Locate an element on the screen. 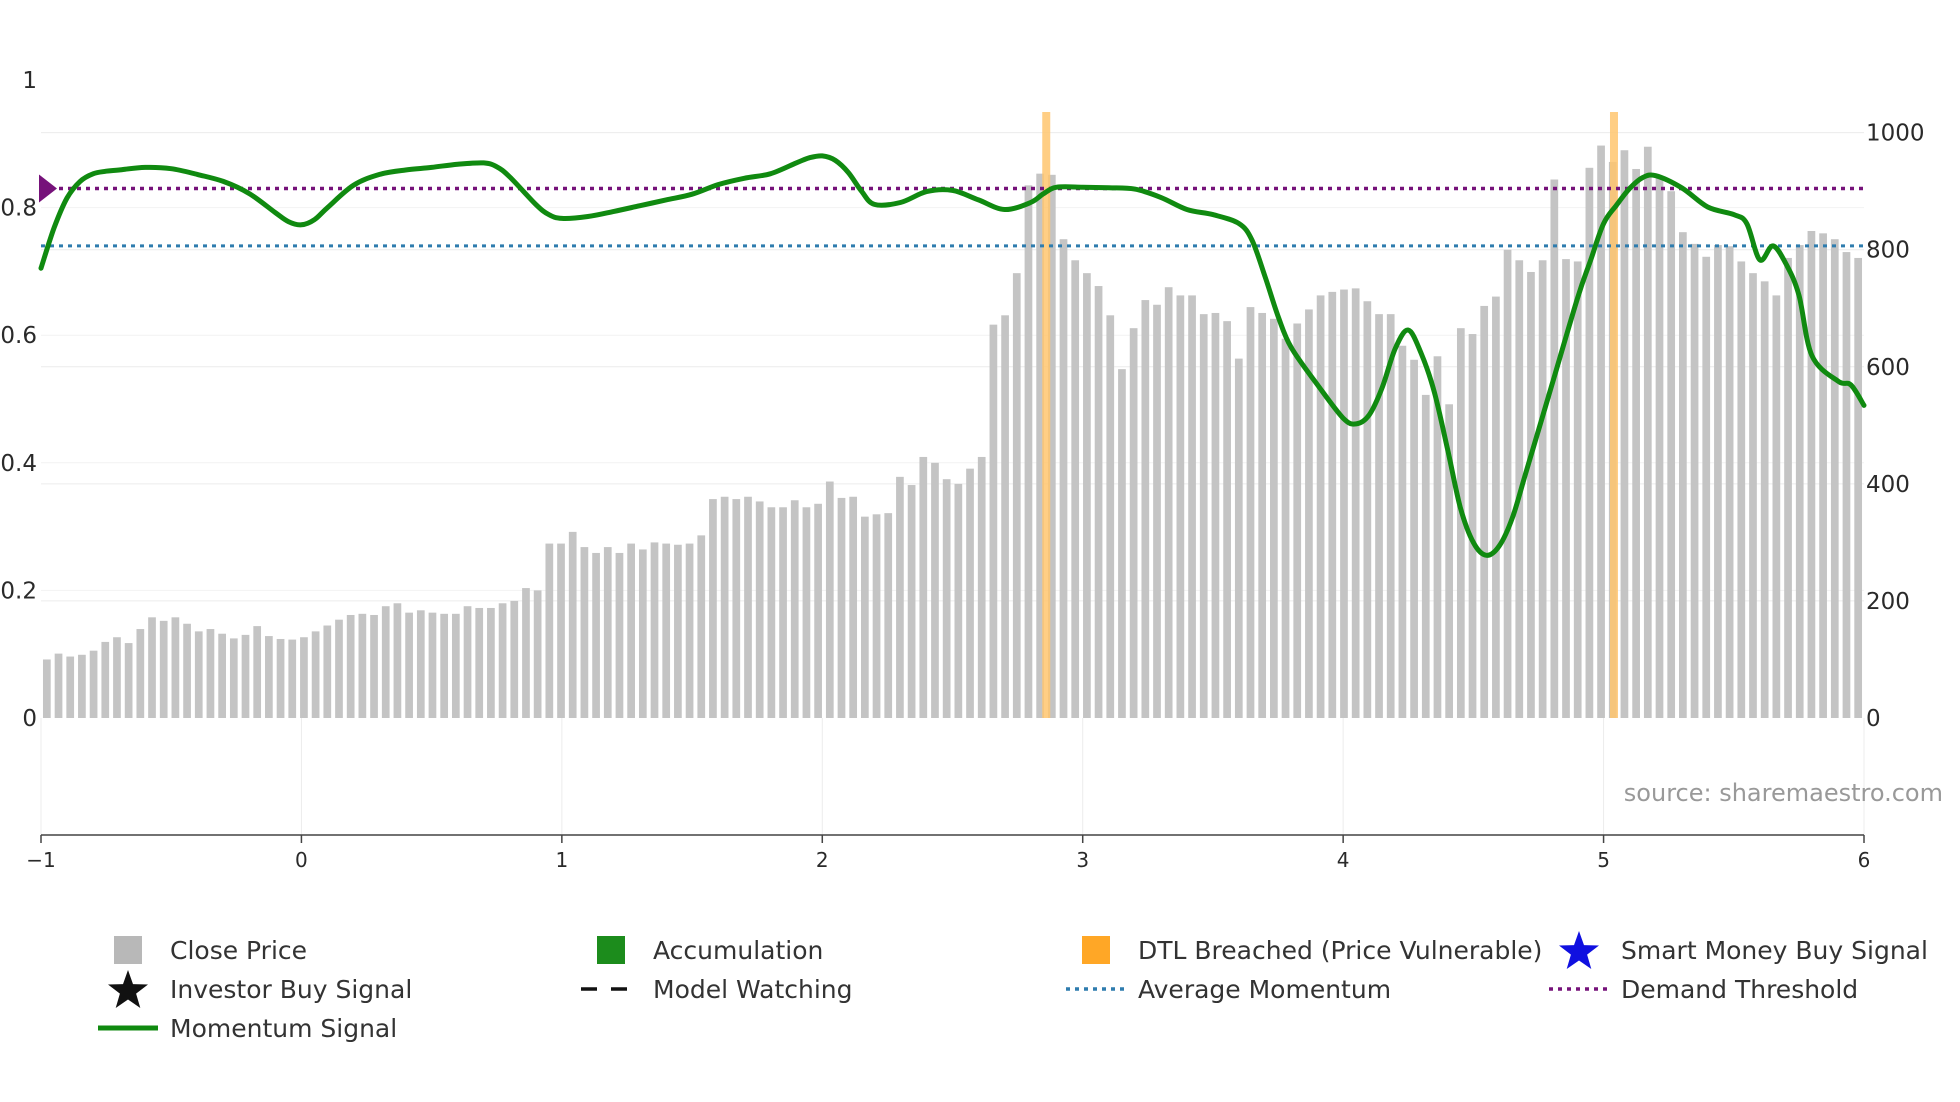 This screenshot has width=1960, height=1102. left-tick-label: 1 is located at coordinates (29, 81).